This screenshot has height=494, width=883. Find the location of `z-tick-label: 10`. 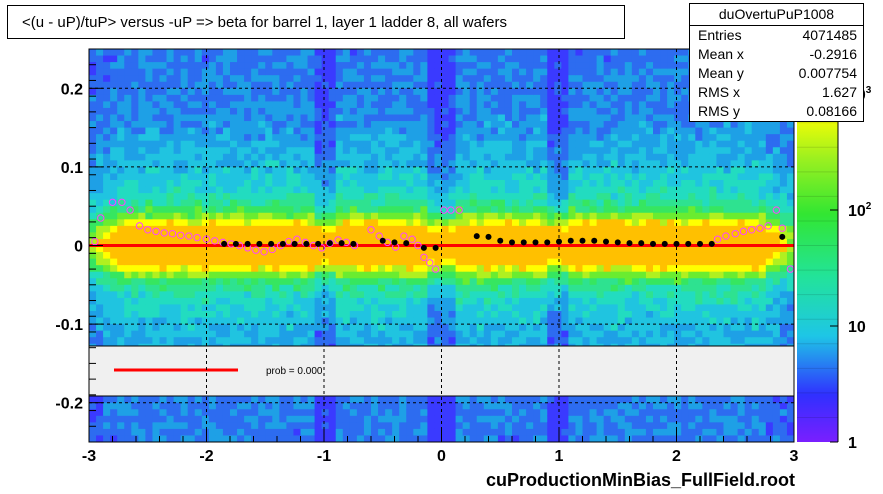

z-tick-label: 10 is located at coordinates (857, 327).